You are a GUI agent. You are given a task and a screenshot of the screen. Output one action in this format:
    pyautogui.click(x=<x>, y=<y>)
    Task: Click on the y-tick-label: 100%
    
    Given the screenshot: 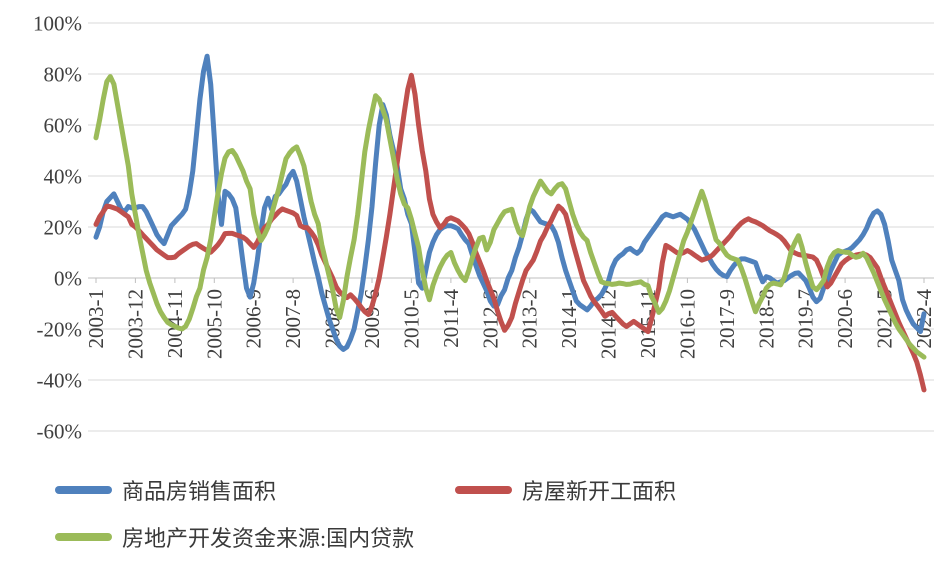 What is the action you would take?
    pyautogui.click(x=57, y=24)
    